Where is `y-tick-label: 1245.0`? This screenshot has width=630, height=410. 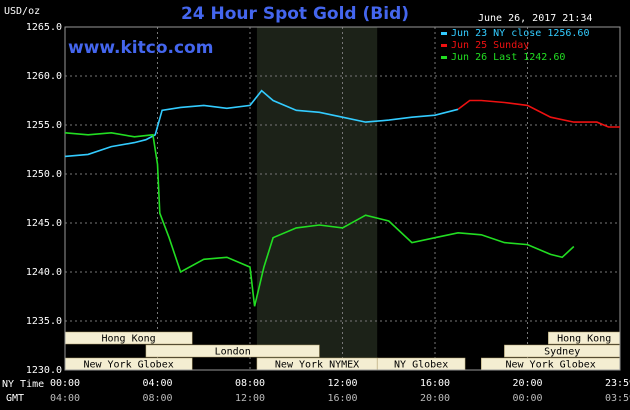 y-tick-label: 1245.0 is located at coordinates (44, 223).